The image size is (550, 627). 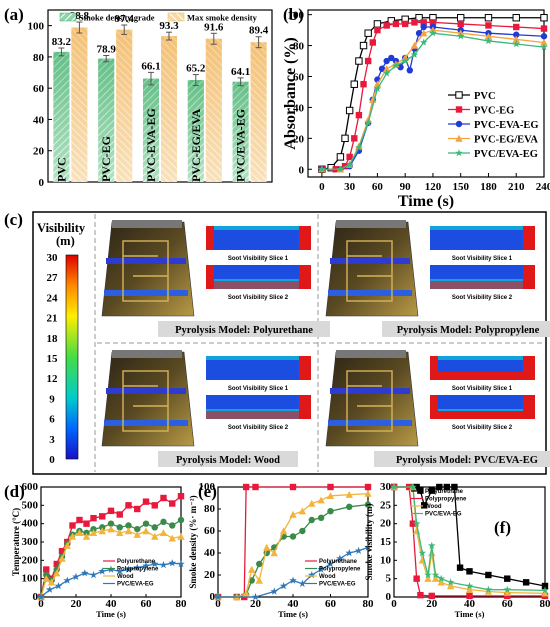 I want to click on category-label: PVC, so click(x=61, y=169).